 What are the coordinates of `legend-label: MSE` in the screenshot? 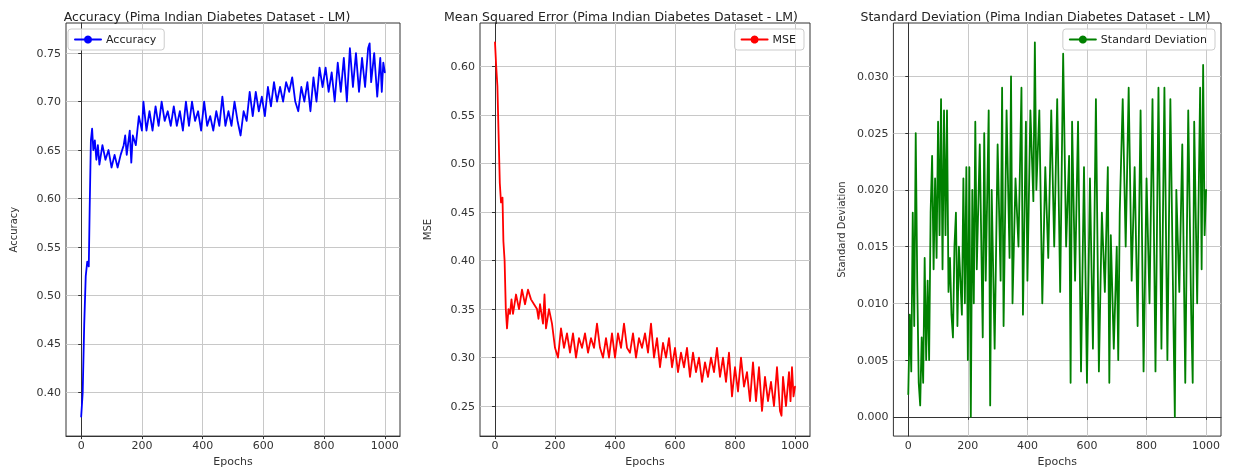 It's located at (784, 39).